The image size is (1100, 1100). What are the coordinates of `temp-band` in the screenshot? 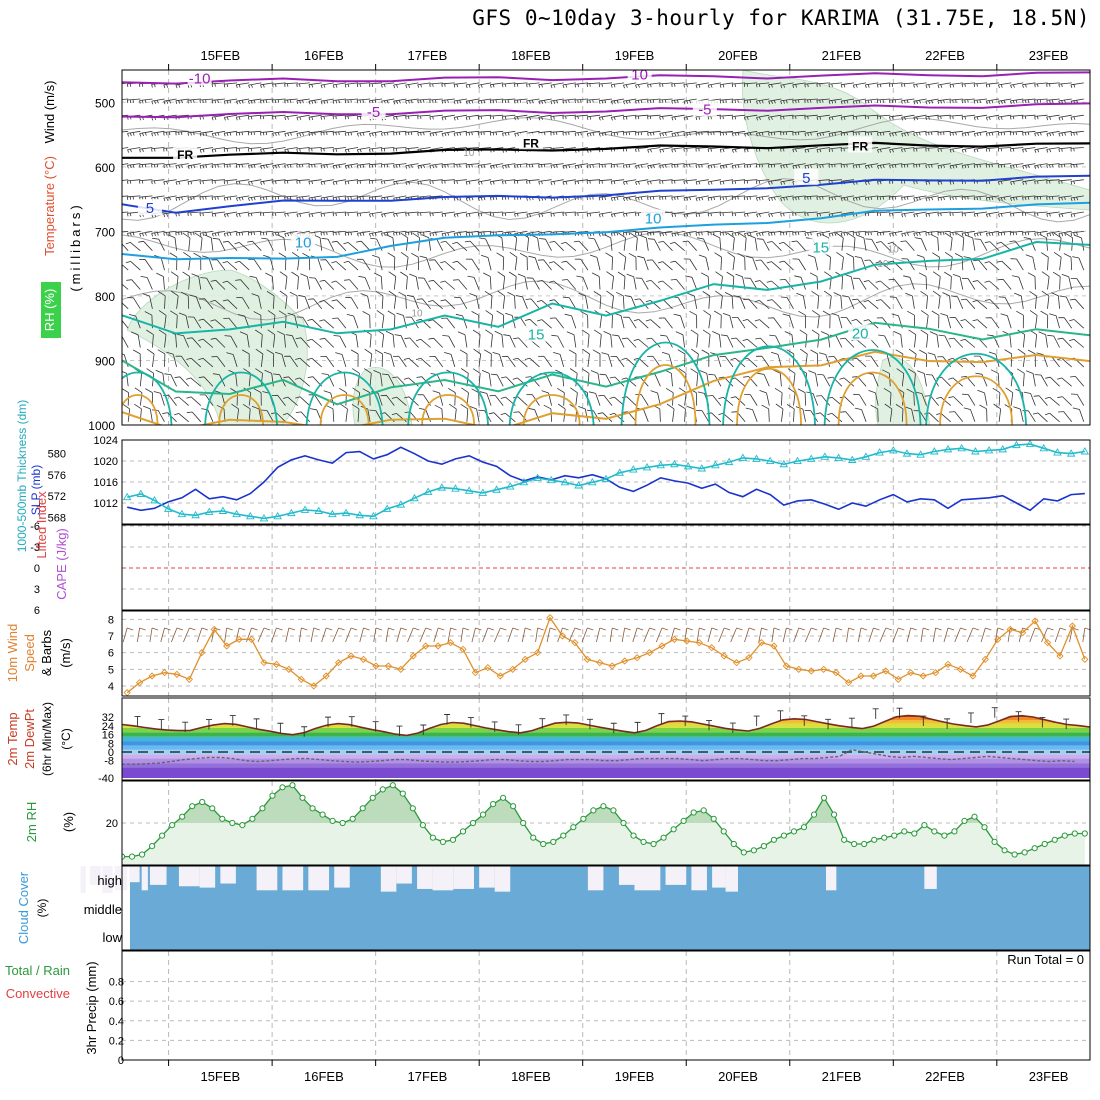 It's located at (606, 772).